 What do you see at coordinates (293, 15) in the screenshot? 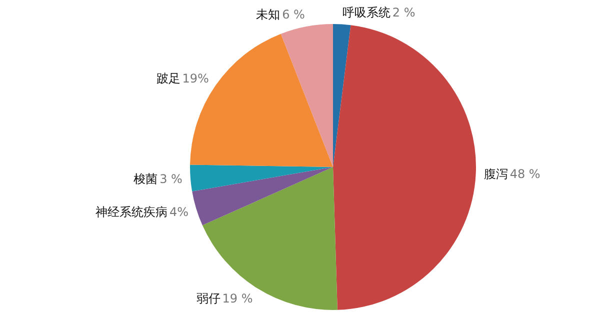
I see `data-label: 6 %` at bounding box center [293, 15].